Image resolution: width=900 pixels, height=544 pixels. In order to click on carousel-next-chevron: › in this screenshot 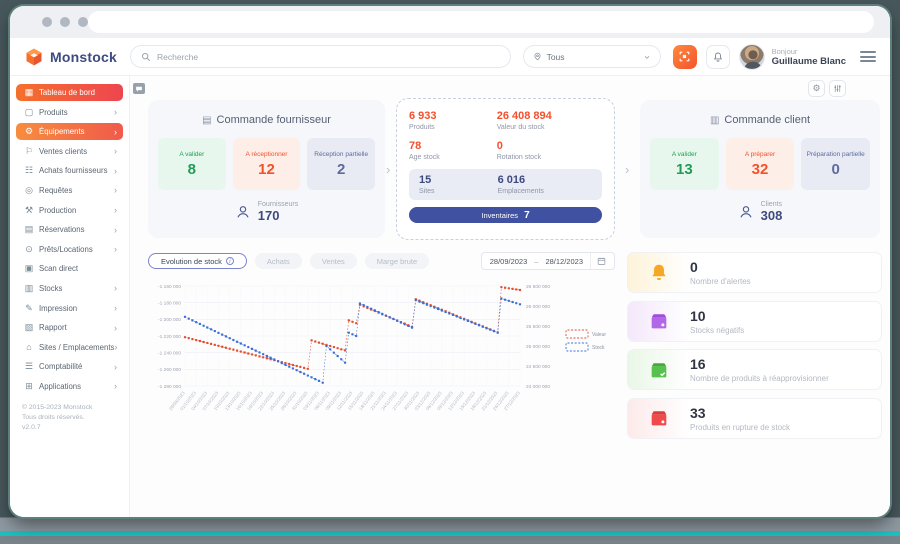, I will do `click(388, 169)`.